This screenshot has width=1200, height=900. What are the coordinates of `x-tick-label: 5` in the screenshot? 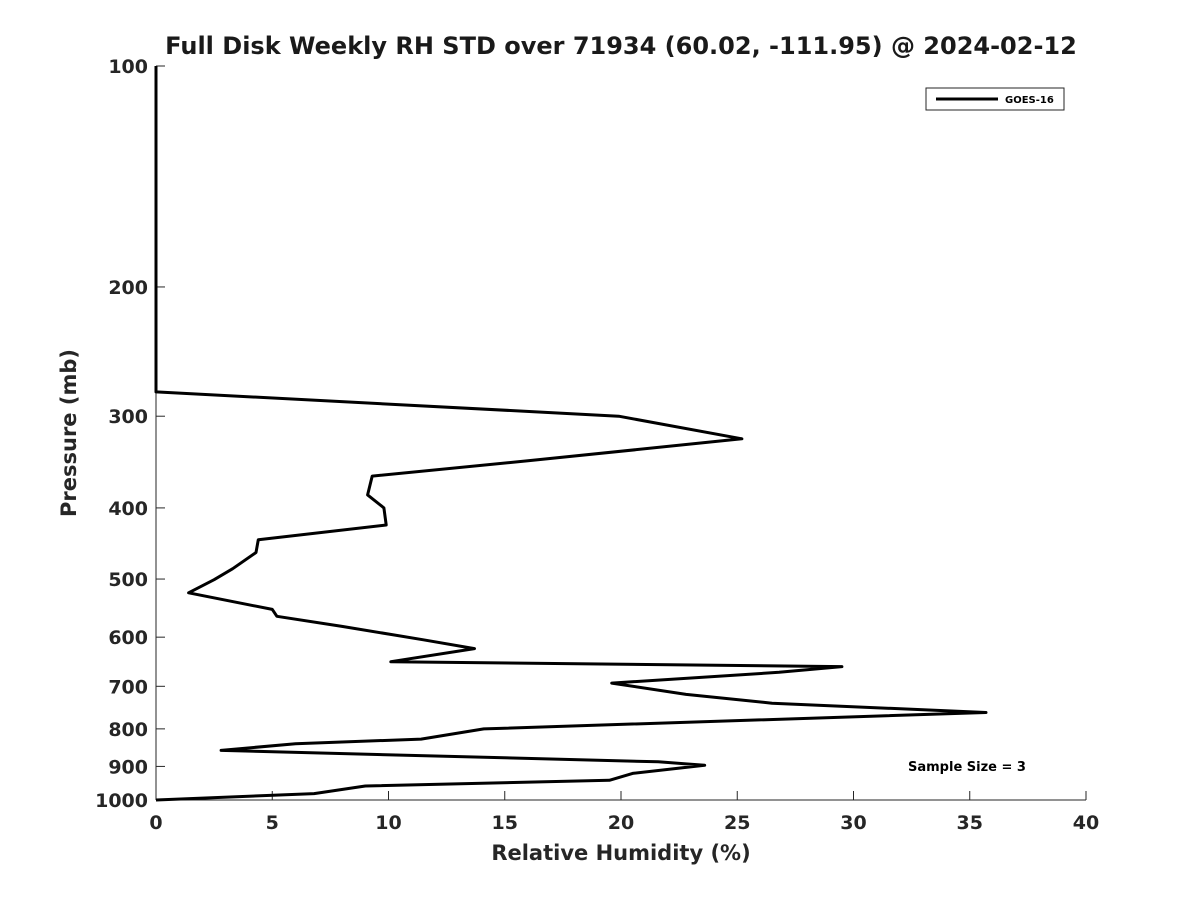 It's located at (272, 823).